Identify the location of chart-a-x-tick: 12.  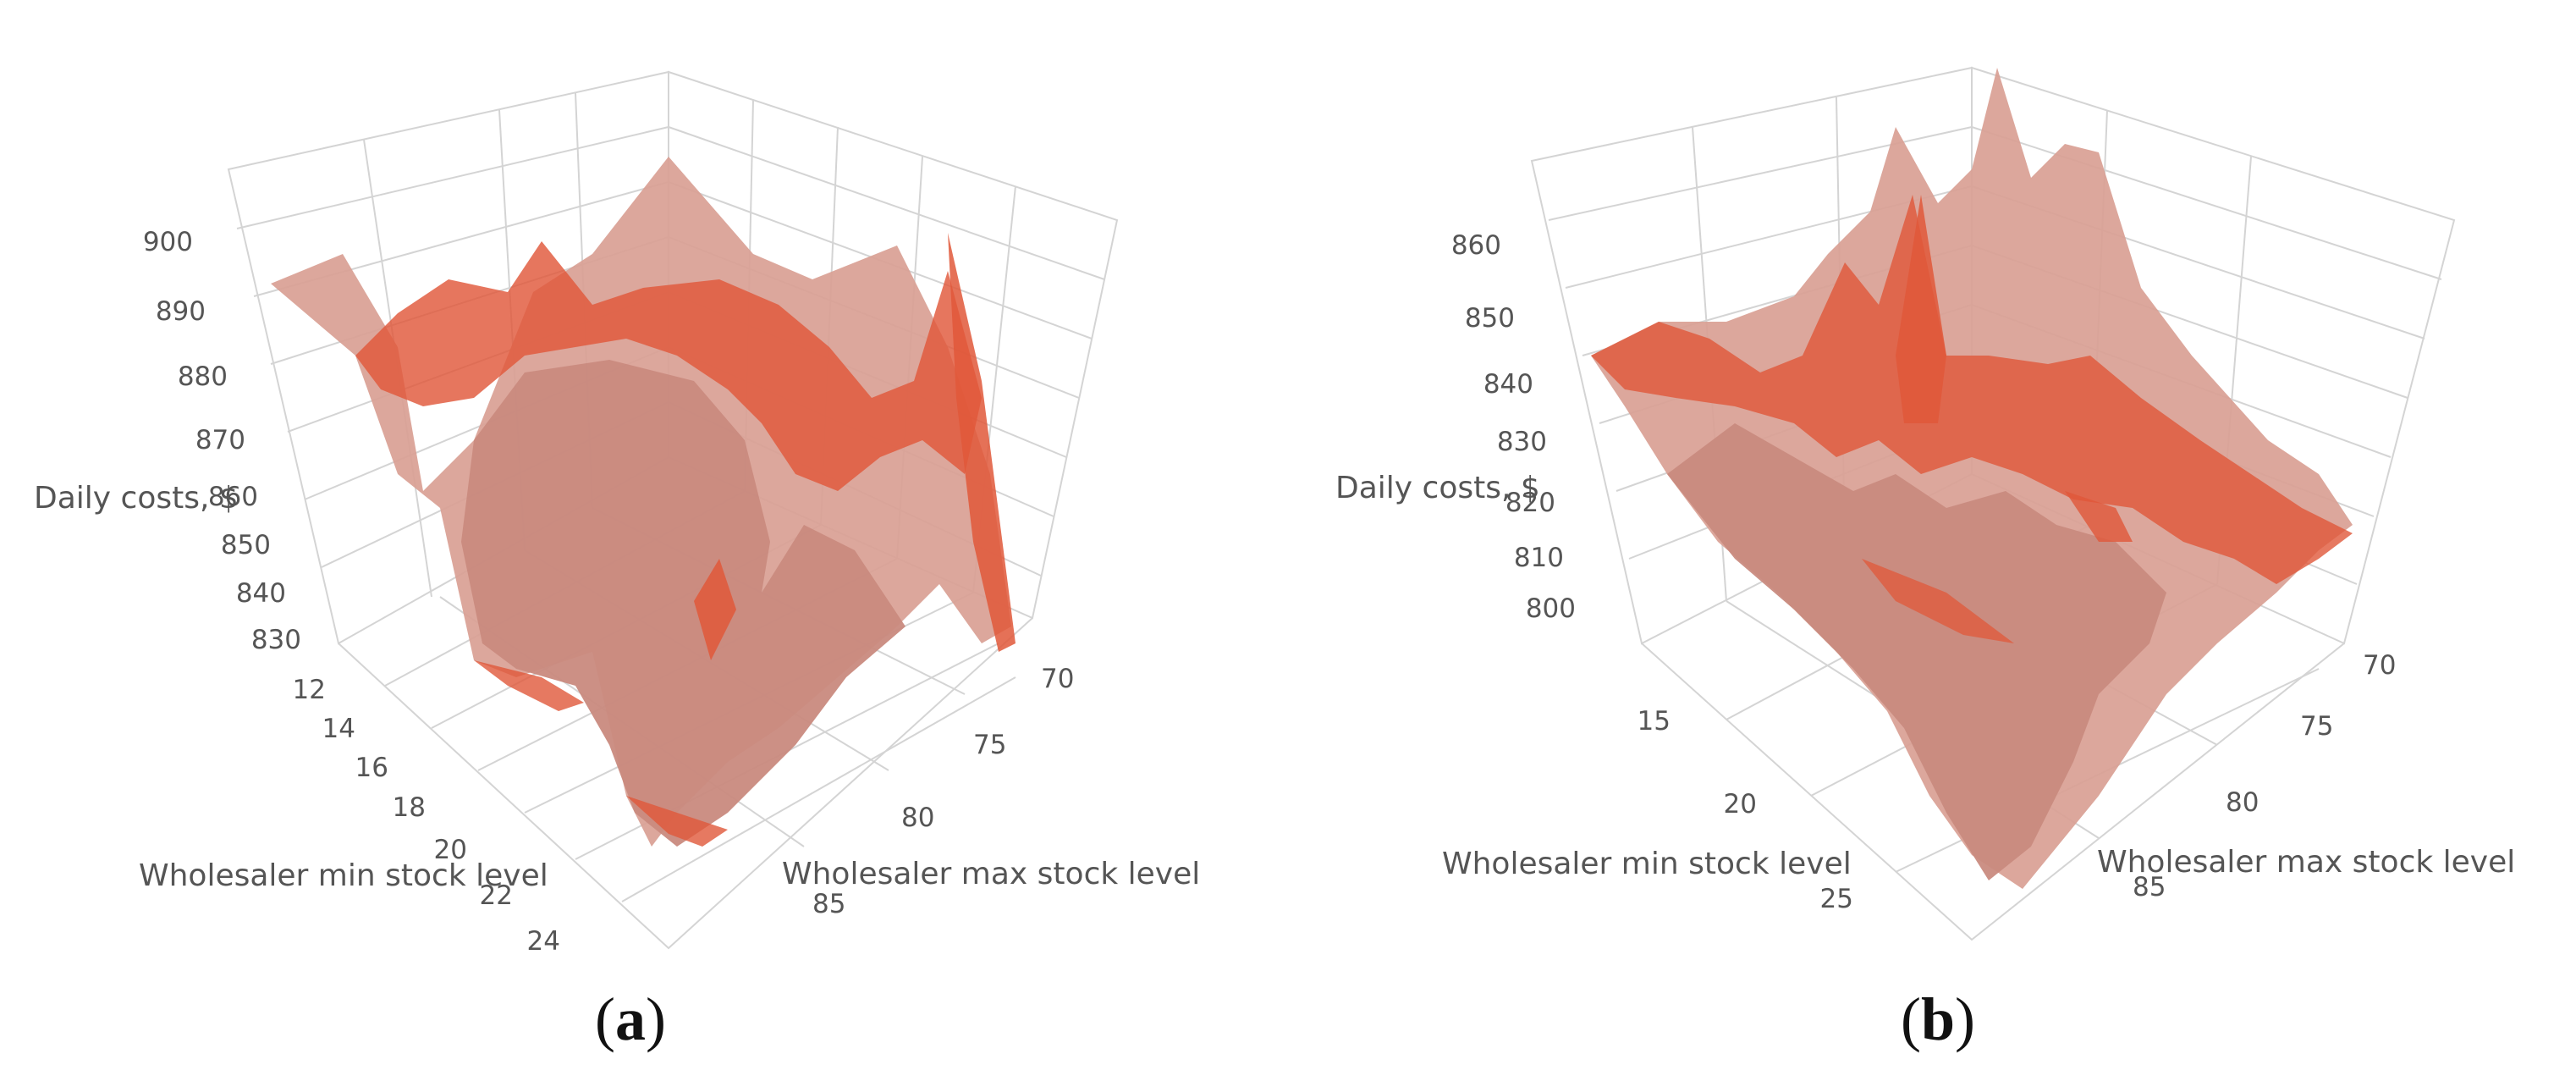
(309, 690).